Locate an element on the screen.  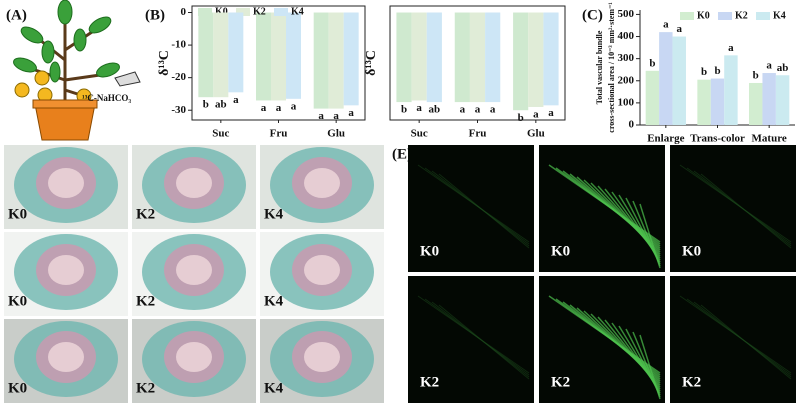
x-tick-label: Mature is located at coordinates (769, 139).